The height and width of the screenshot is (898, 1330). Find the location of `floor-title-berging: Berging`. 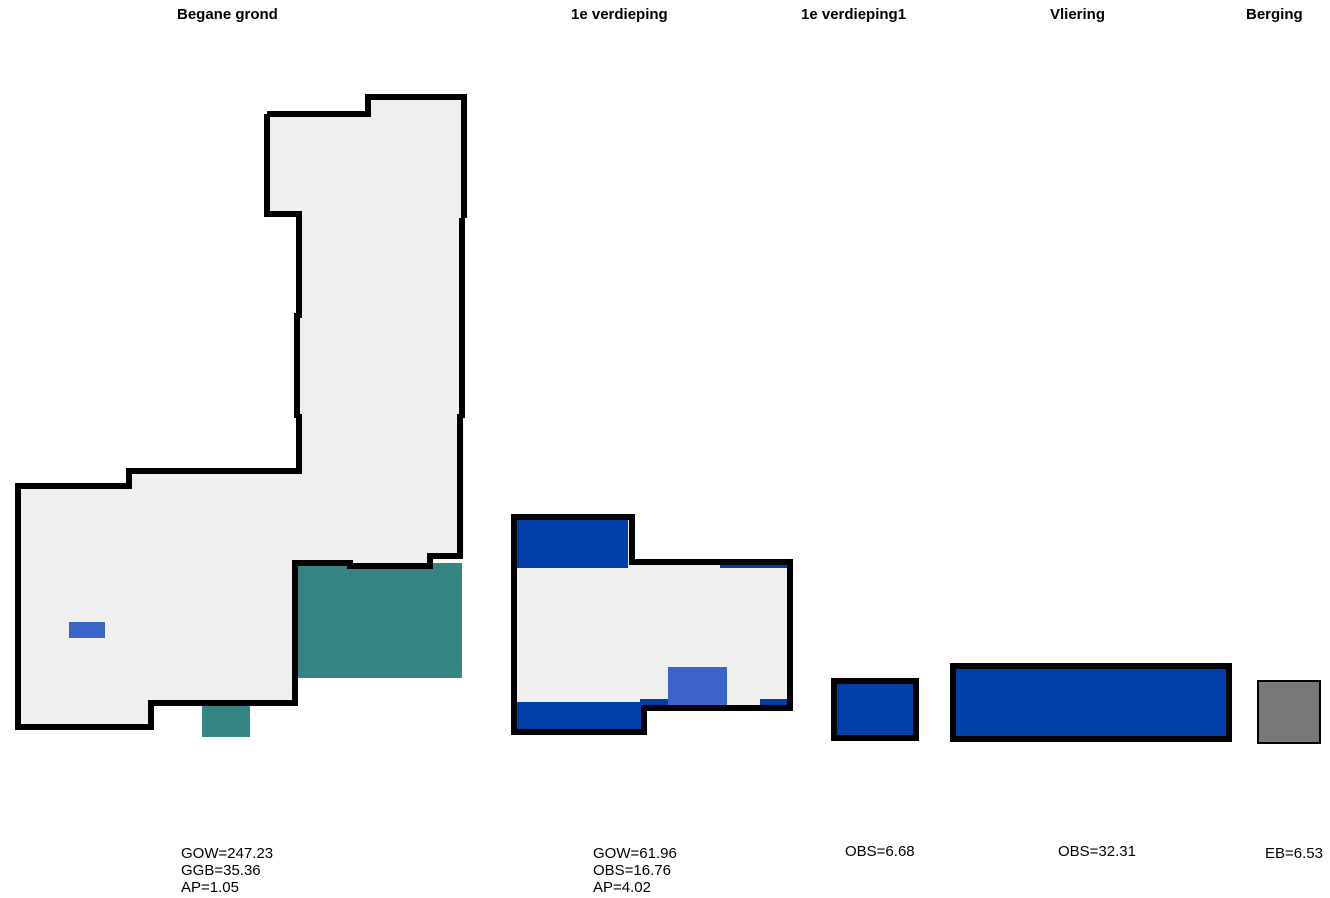

floor-title-berging: Berging is located at coordinates (1274, 14).